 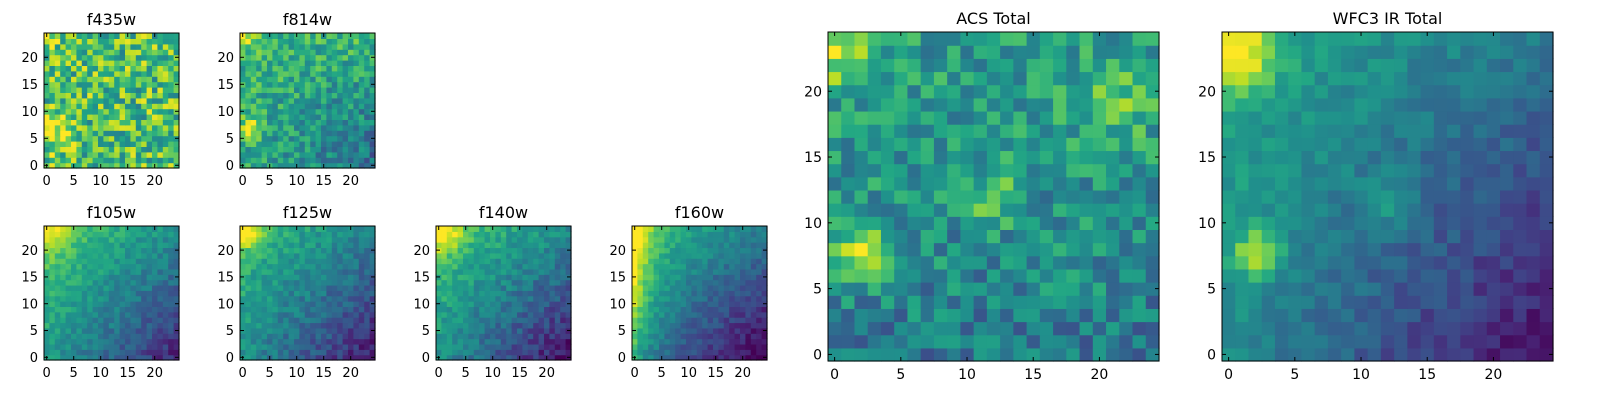 What do you see at coordinates (29, 85) in the screenshot?
I see `y-tick-label: 15` at bounding box center [29, 85].